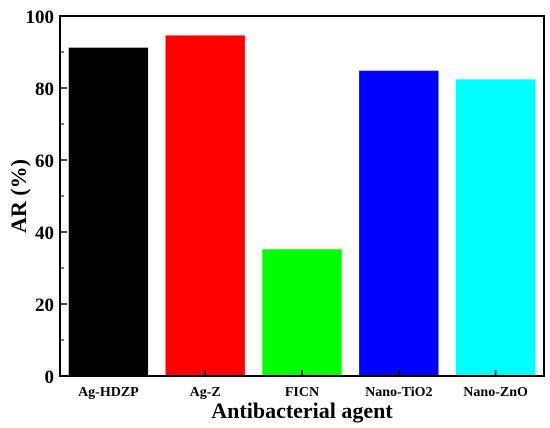 This screenshot has width=550, height=428. Describe the element at coordinates (108, 212) in the screenshot. I see `bar-ag-hdzp` at that location.